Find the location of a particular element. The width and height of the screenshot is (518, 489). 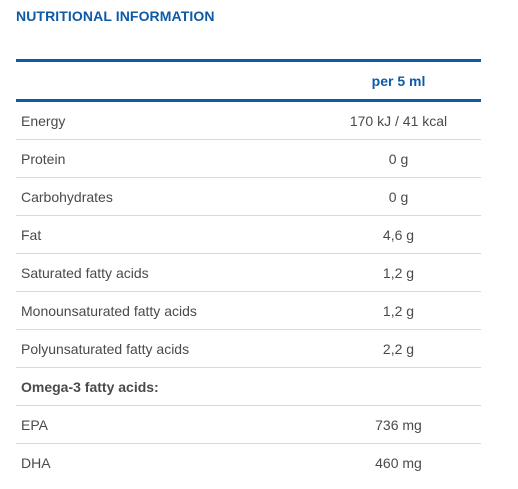

row-label-saturated: Saturated fatty acids is located at coordinates (85, 272).